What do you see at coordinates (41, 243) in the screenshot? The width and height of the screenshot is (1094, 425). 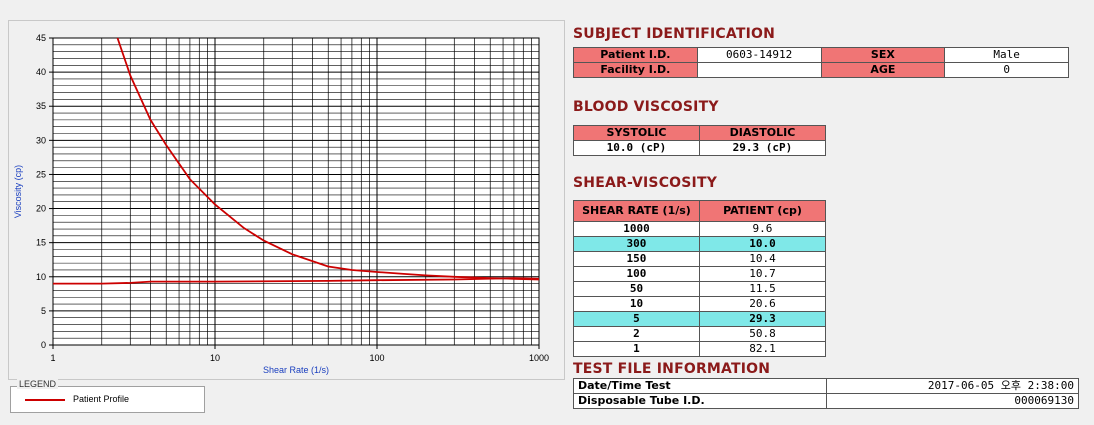 I see `y-tick-label: 15` at bounding box center [41, 243].